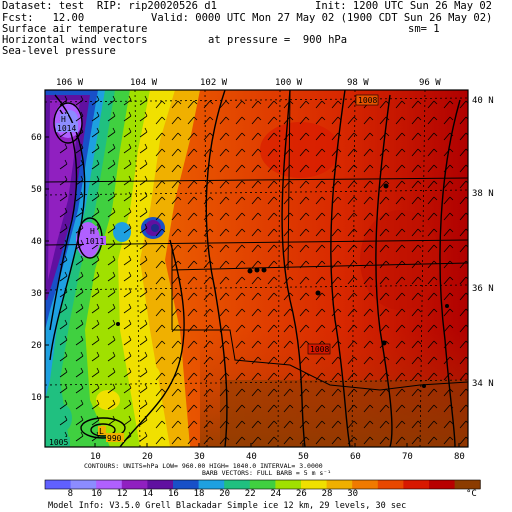  What do you see at coordinates (109, 6) in the screenshot?
I see `dataset-label: Dataset: test RIP: rip20020526 d1` at bounding box center [109, 6].